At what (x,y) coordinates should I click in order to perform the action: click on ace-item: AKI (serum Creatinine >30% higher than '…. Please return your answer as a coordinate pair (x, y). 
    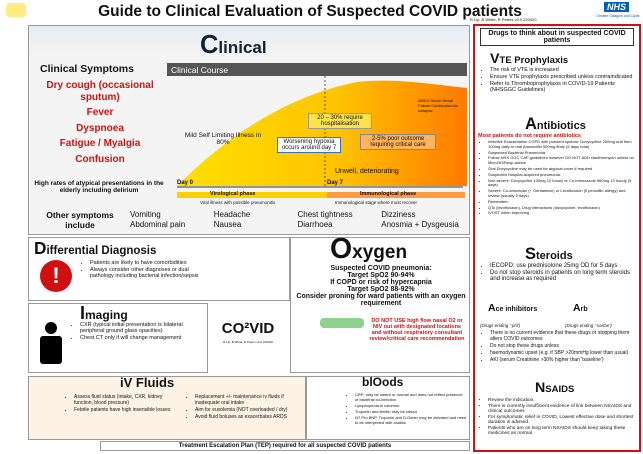
    Looking at the image, I should click on (563, 360).